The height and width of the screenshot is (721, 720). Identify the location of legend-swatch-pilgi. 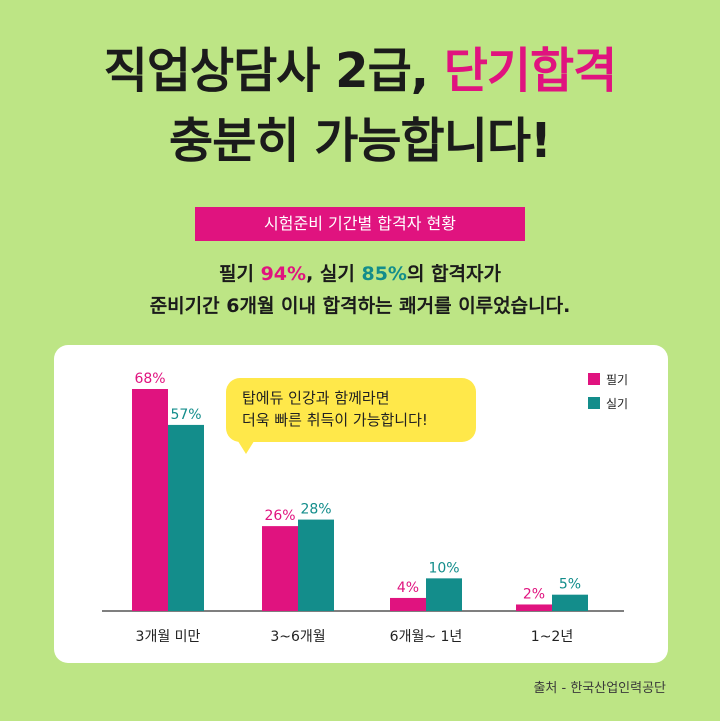
(594, 379).